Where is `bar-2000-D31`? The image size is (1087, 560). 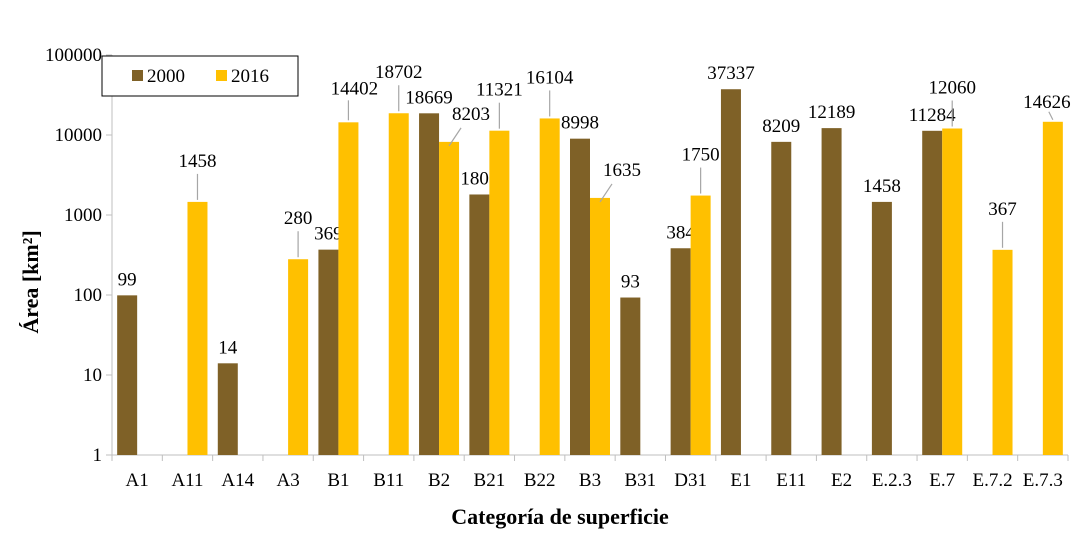 bar-2000-D31 is located at coordinates (680, 351).